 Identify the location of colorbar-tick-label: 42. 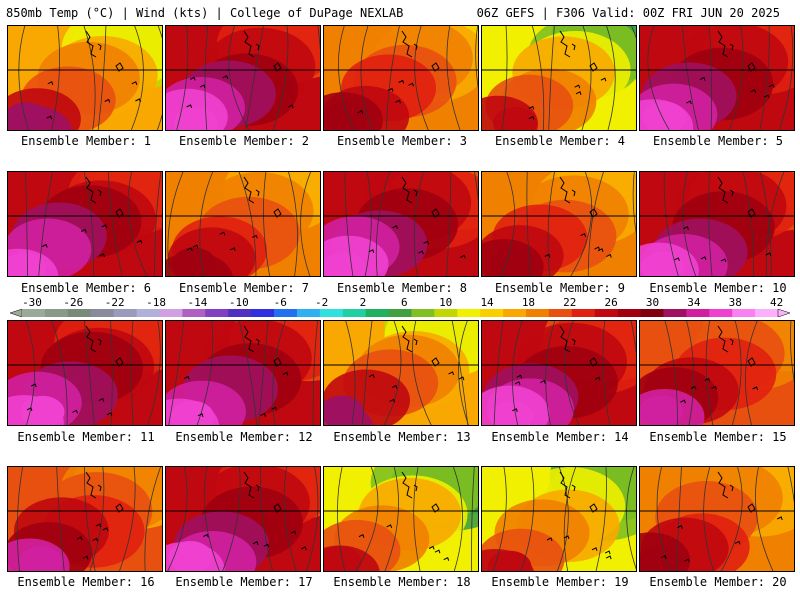
(777, 302).